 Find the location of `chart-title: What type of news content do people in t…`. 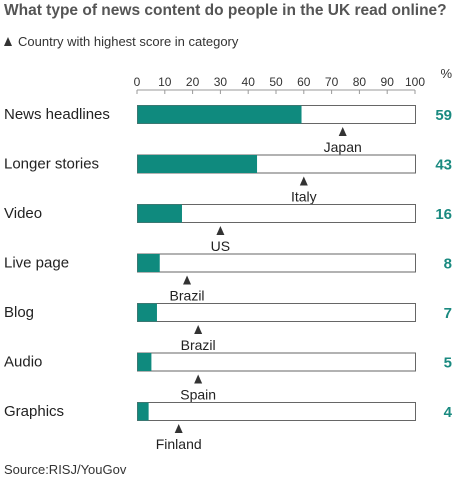

chart-title: What type of news content do people in t… is located at coordinates (225, 10).